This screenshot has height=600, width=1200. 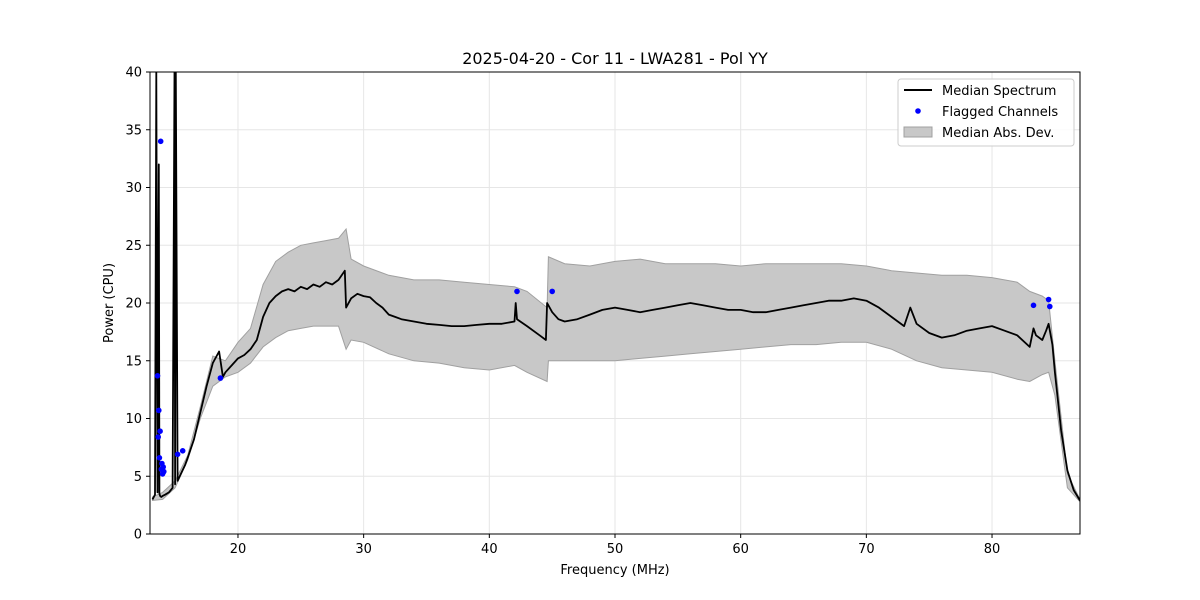 What do you see at coordinates (918, 132) in the screenshot?
I see `legend-mad-patch` at bounding box center [918, 132].